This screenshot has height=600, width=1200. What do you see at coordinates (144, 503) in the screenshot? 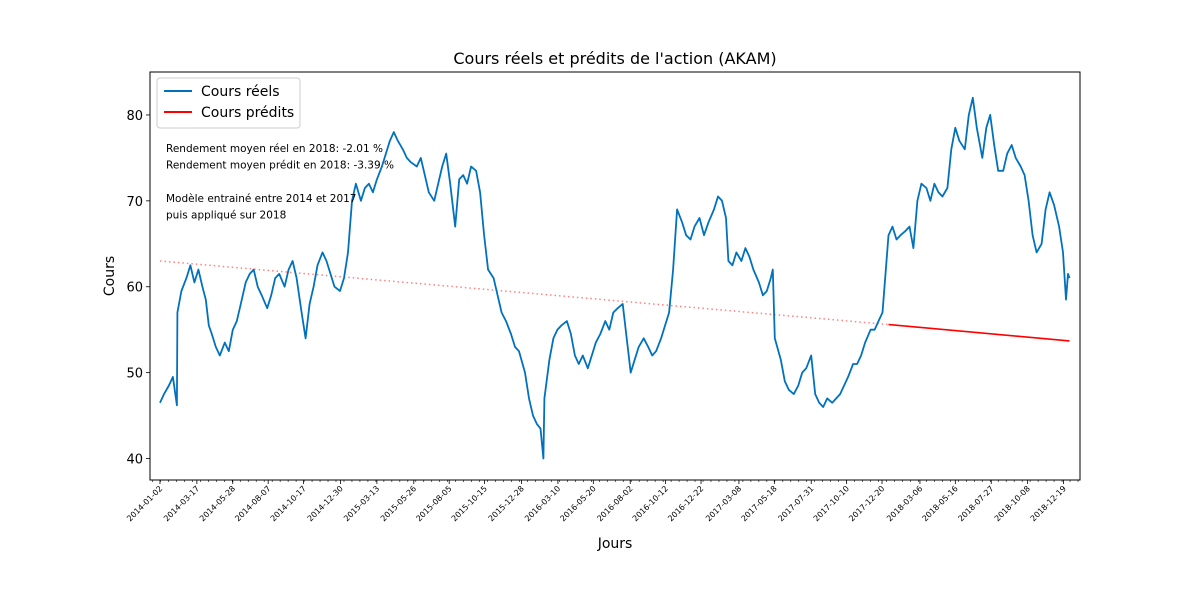
I see `x-tick-label: 2014-01-02` at bounding box center [144, 503].